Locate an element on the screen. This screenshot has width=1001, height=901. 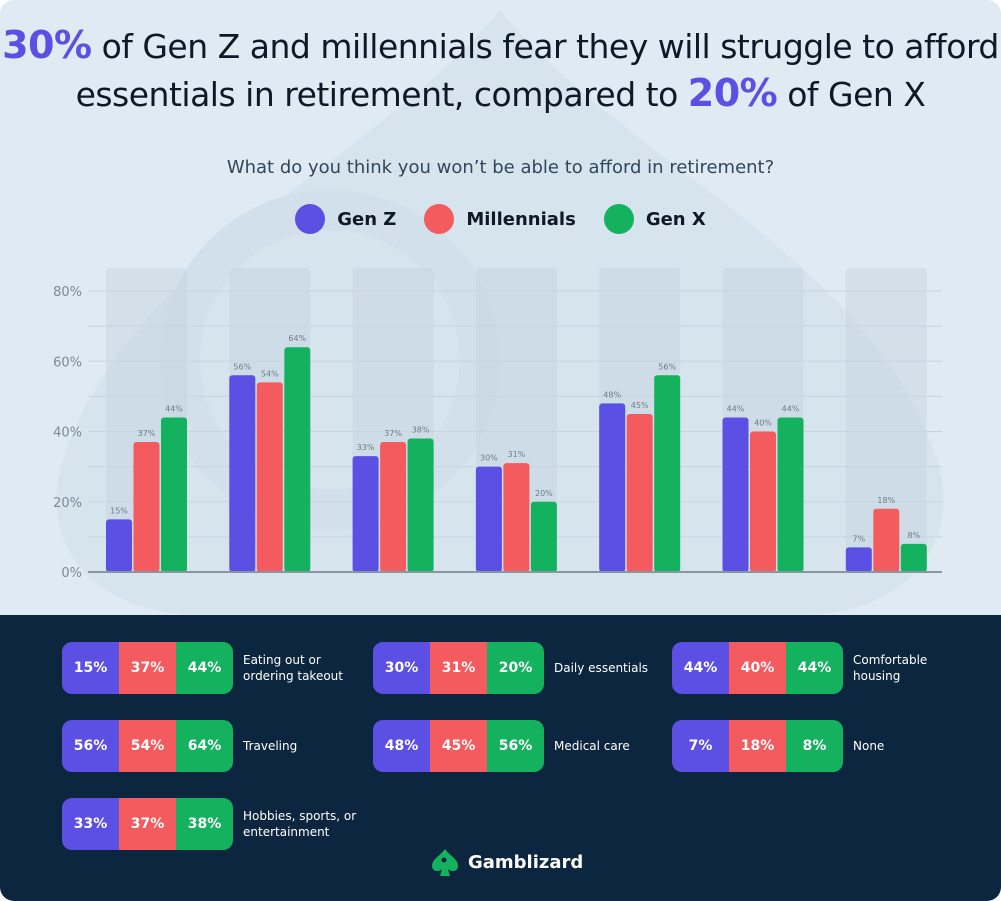
legend: Gen Z Millennials Gen X is located at coordinates (500, 219).